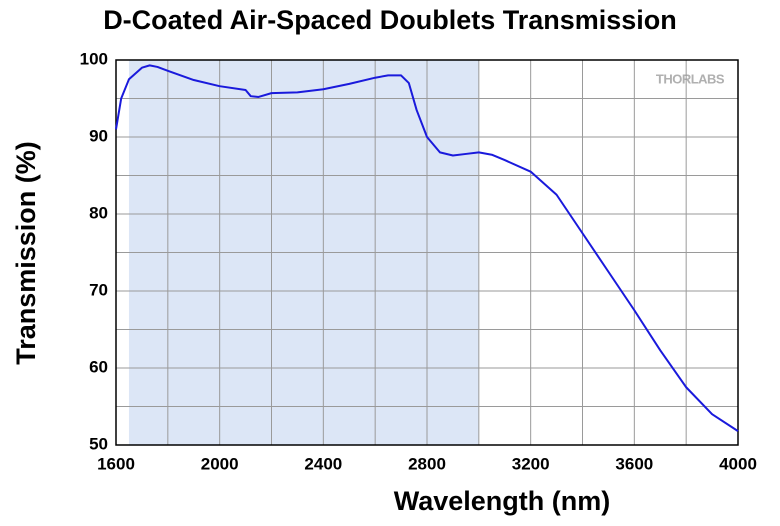 The width and height of the screenshot is (780, 526). Describe the element at coordinates (220, 463) in the screenshot. I see `x-tick-label: 2000` at that location.